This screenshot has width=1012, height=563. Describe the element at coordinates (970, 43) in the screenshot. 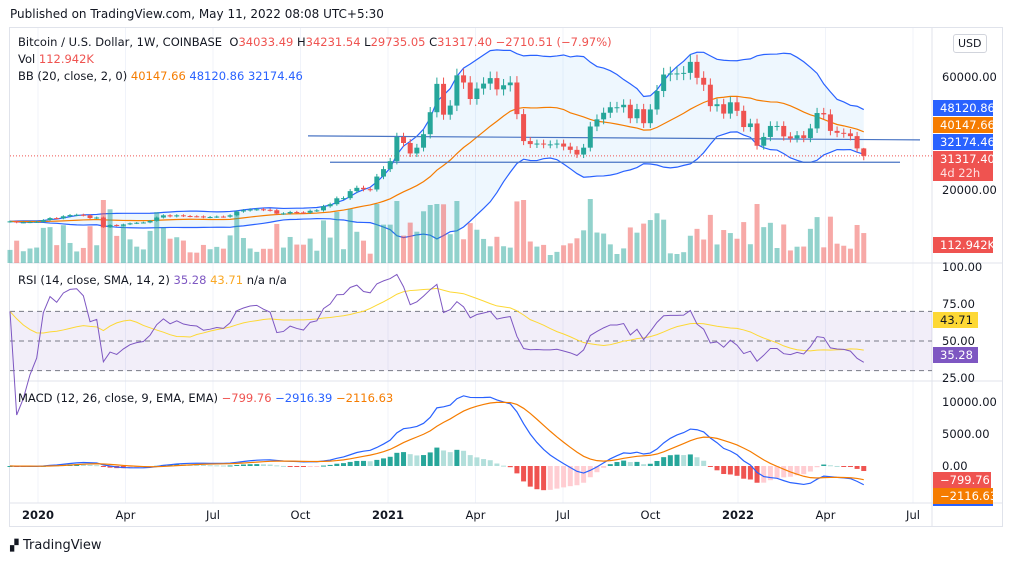

I see `currency-button: USD` at that location.